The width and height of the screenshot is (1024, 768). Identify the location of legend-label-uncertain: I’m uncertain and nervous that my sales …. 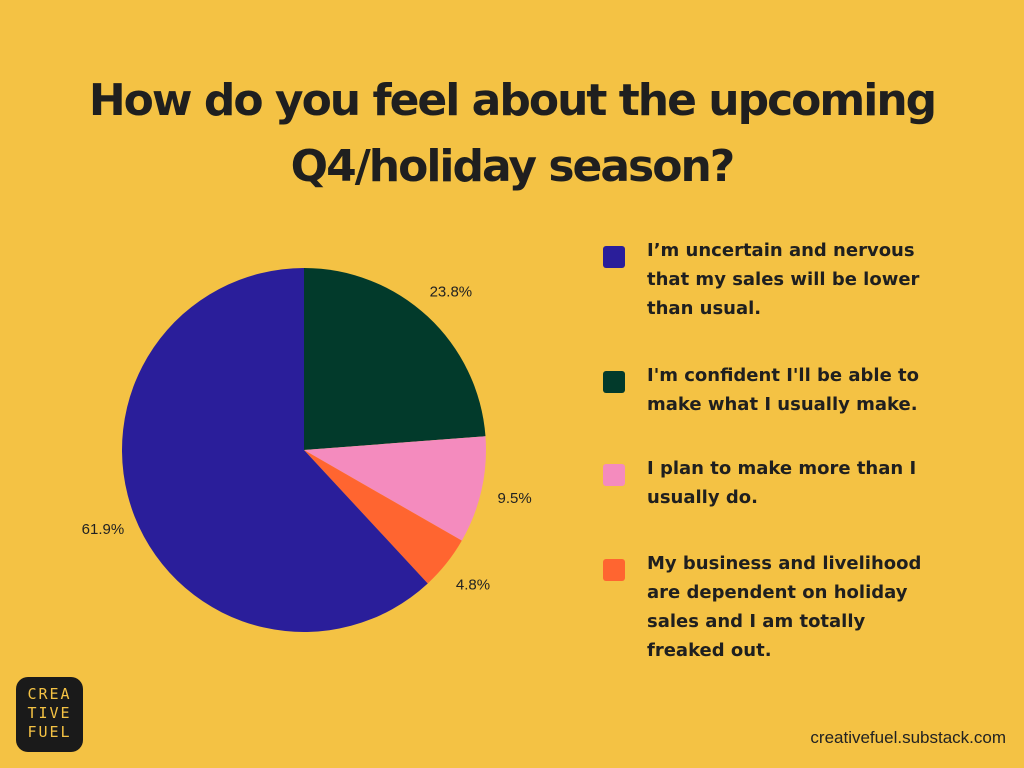
(783, 279).